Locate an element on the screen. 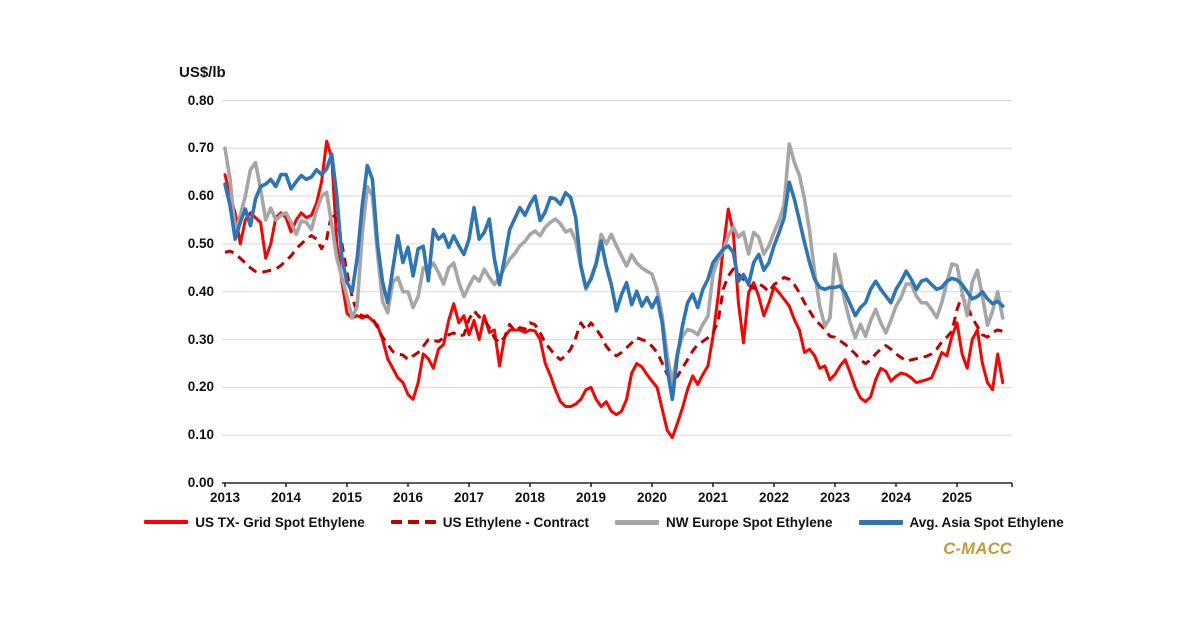  legend-item-3: Avg. Asia Spot Ethylene is located at coordinates (961, 522).